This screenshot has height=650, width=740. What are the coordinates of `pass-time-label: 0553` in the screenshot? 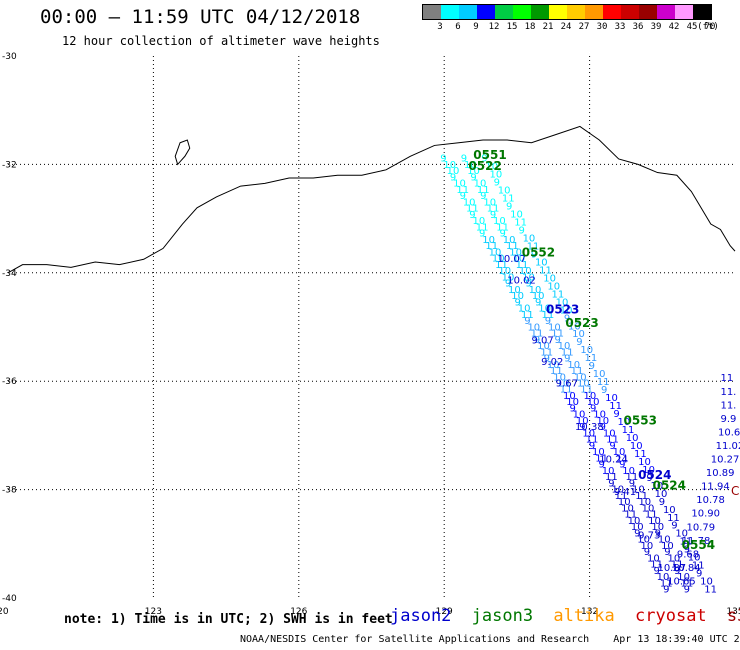 It's located at (640, 421).